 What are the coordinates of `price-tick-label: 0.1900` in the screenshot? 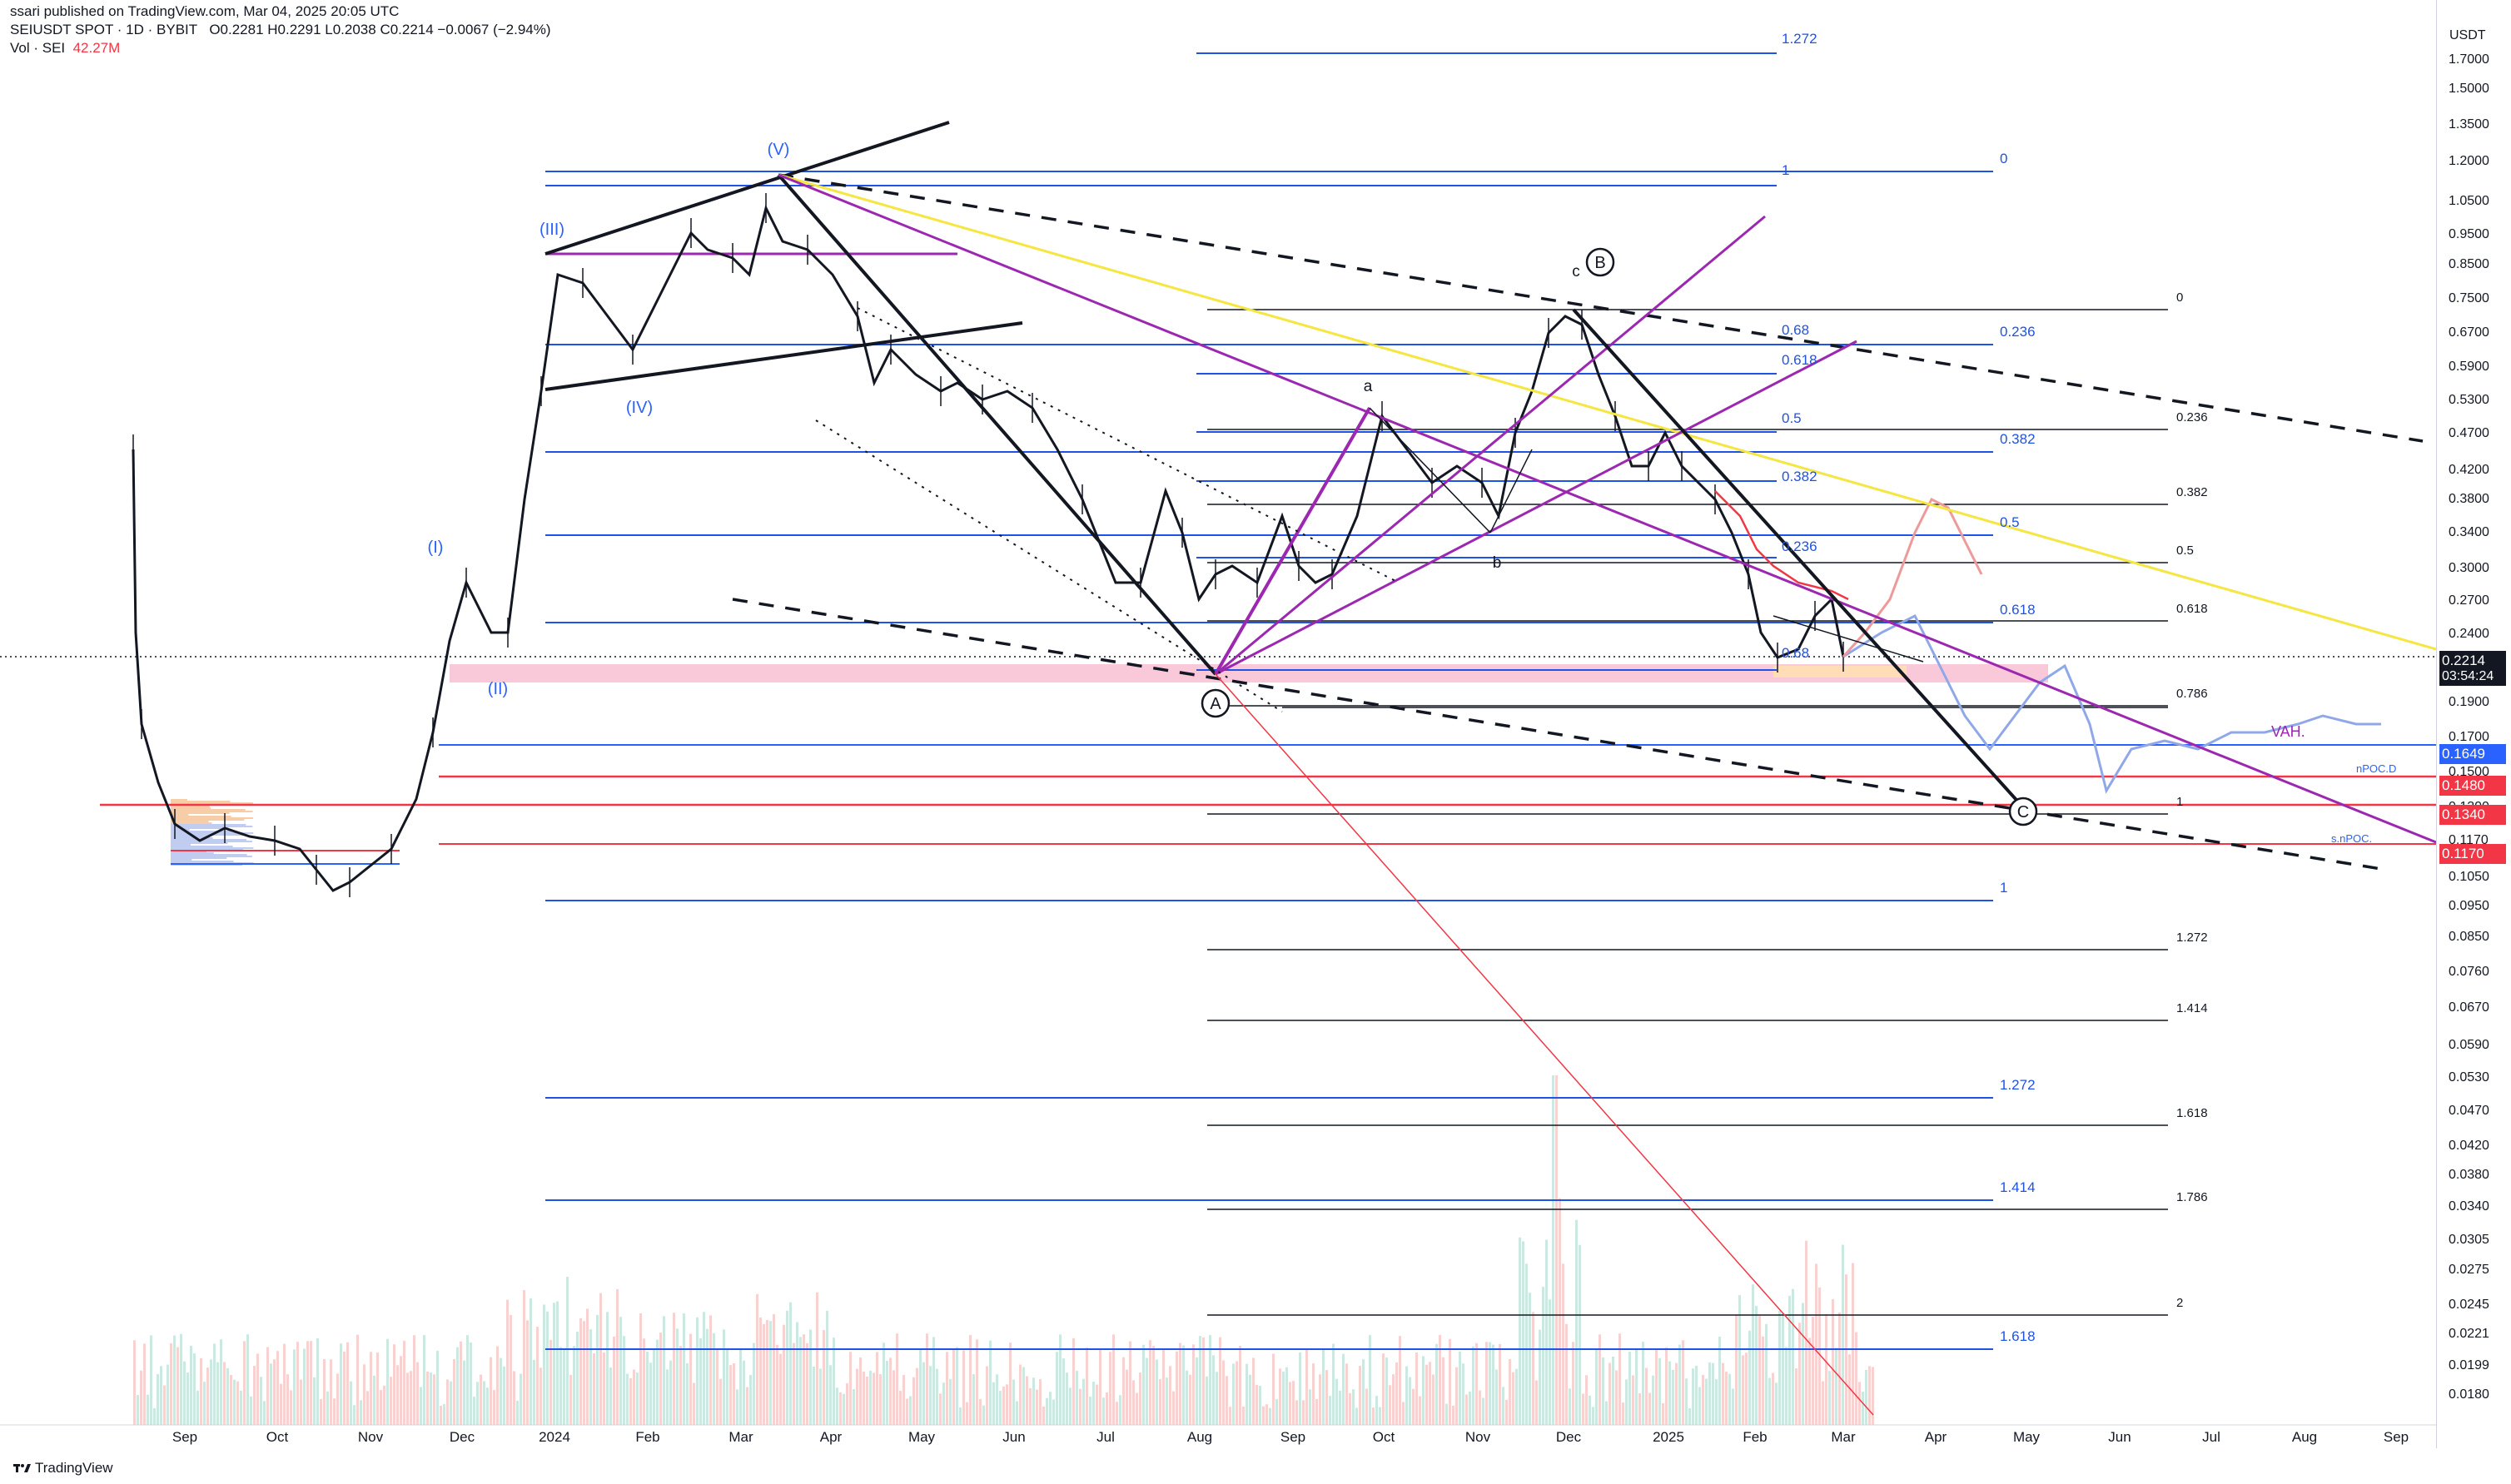 It's located at (2469, 702).